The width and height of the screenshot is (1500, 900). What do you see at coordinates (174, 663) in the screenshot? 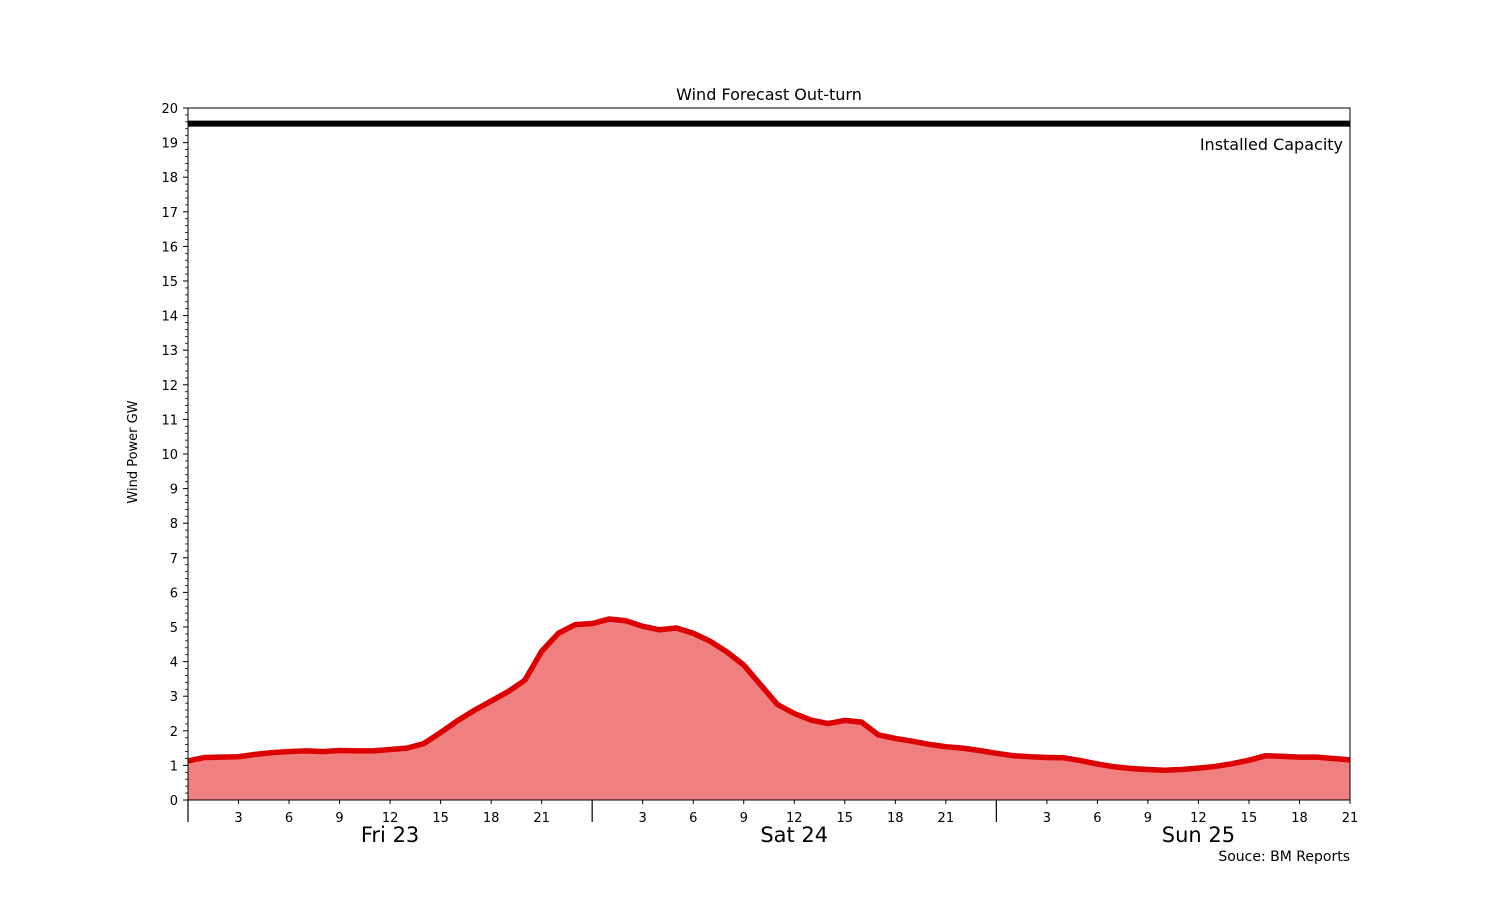
I see `y-tick-label: 4` at bounding box center [174, 663].